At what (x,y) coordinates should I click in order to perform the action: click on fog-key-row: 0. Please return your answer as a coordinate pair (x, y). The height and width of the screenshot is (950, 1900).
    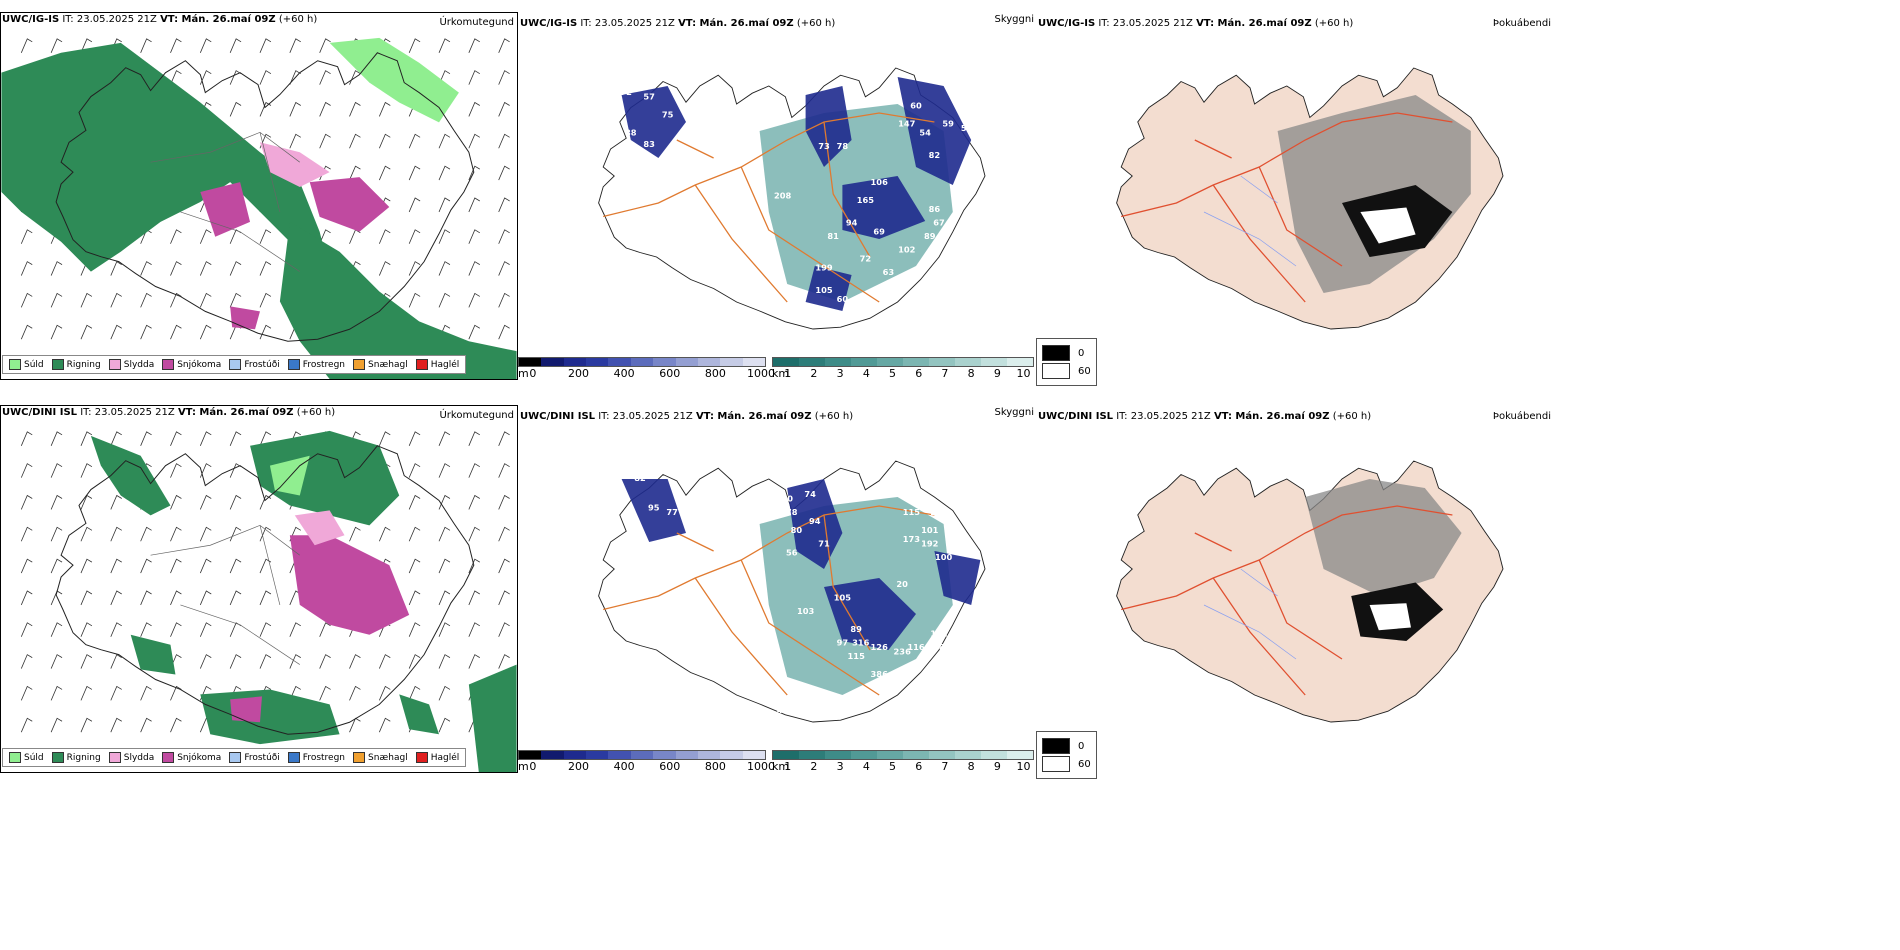
    Looking at the image, I should click on (1066, 353).